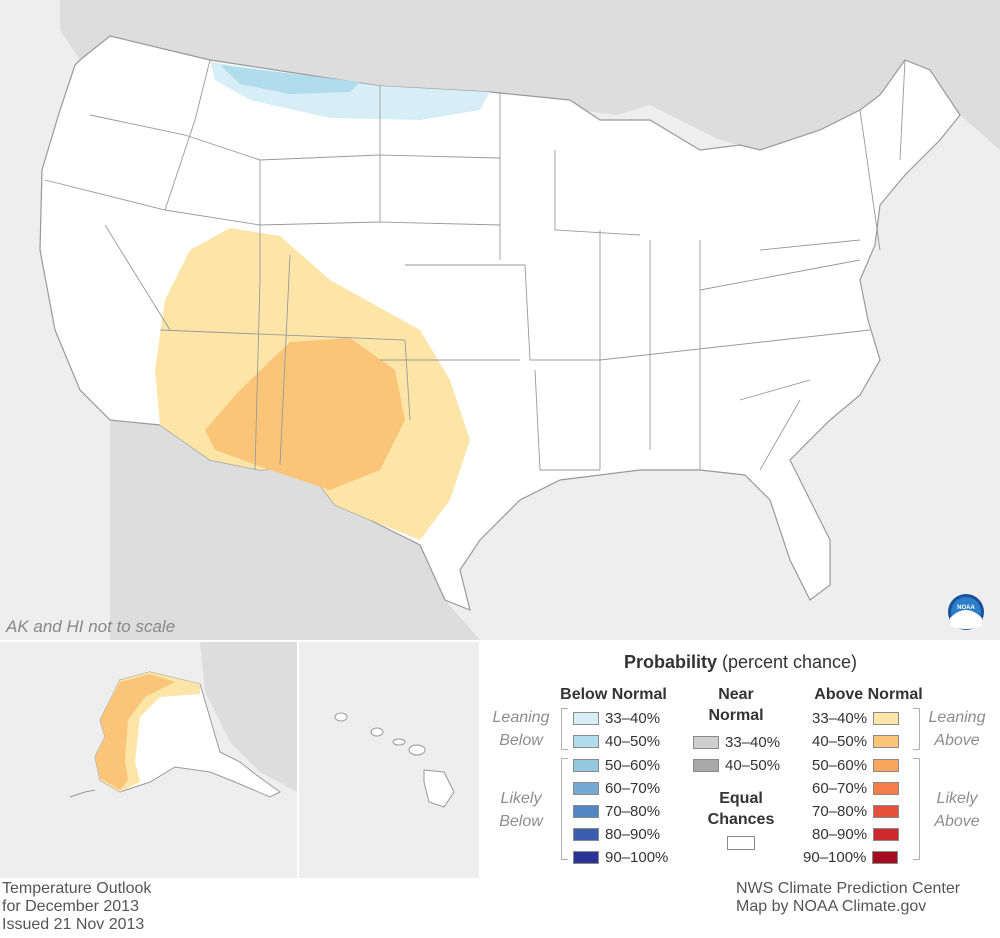  What do you see at coordinates (394, 760) in the screenshot?
I see `hawaii-islands` at bounding box center [394, 760].